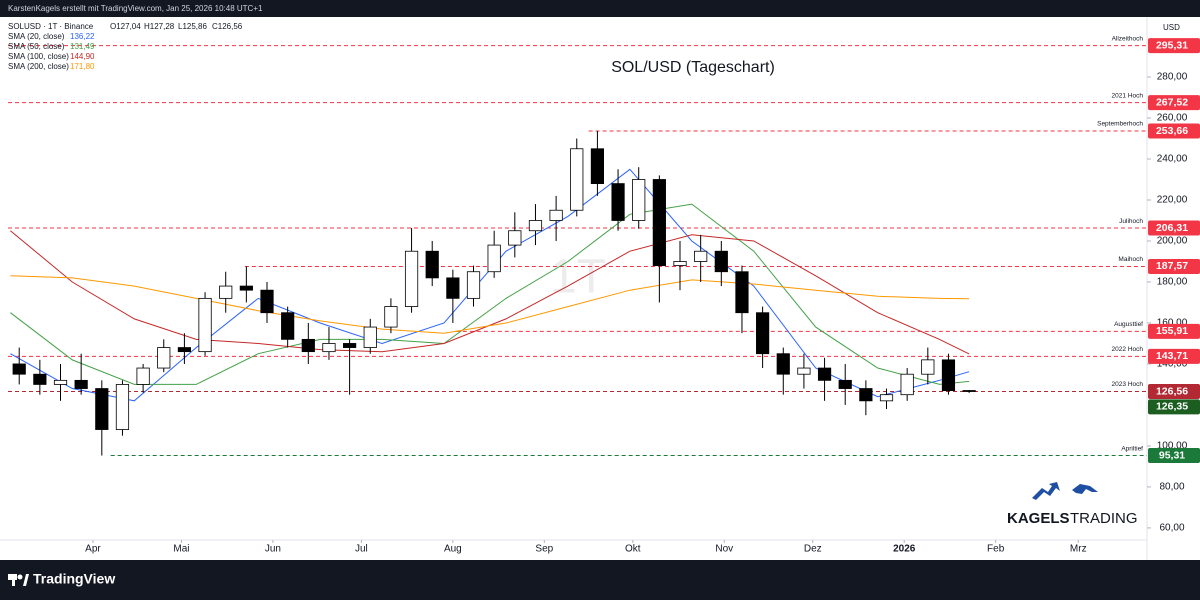 The image size is (1200, 600). What do you see at coordinates (36, 36) in the screenshot?
I see `legend-name: SMA (20, close)` at bounding box center [36, 36].